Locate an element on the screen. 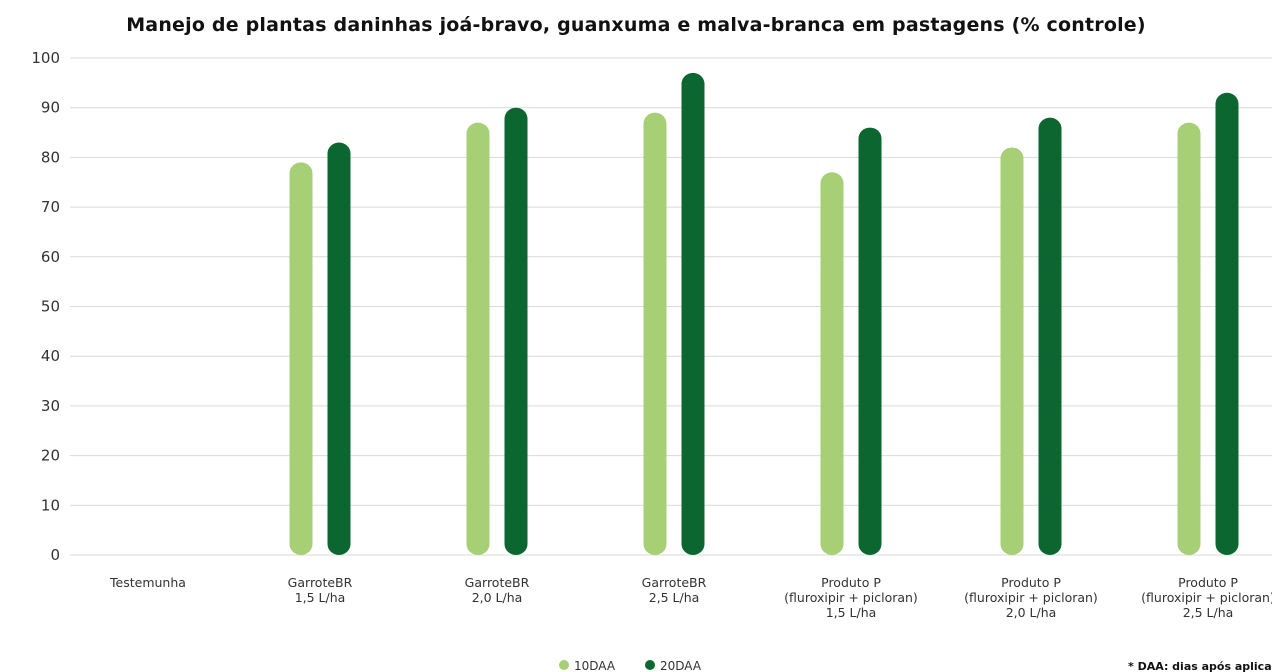 The height and width of the screenshot is (672, 1272). y-tick-label: 20 is located at coordinates (50, 456).